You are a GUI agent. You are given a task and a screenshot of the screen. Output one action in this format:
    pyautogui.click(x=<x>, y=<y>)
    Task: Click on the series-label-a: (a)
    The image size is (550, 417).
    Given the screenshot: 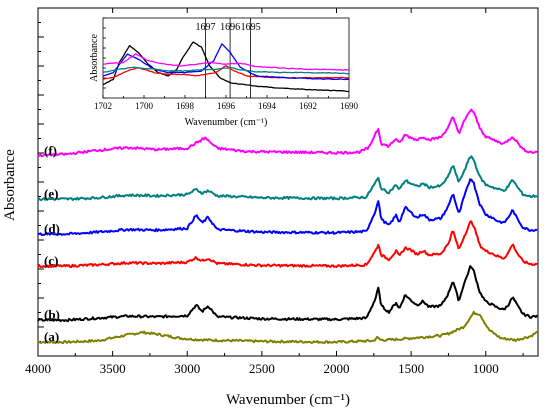 What is the action you would take?
    pyautogui.click(x=51, y=336)
    